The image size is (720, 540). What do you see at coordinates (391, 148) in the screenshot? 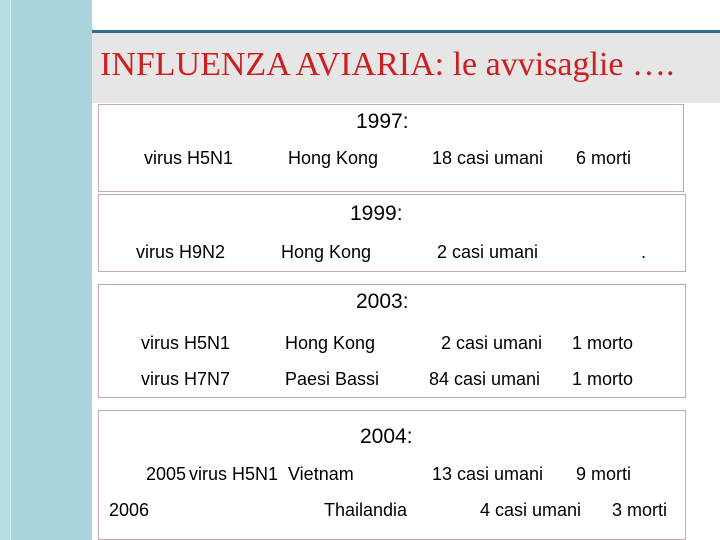
I see `box-1997` at bounding box center [391, 148].